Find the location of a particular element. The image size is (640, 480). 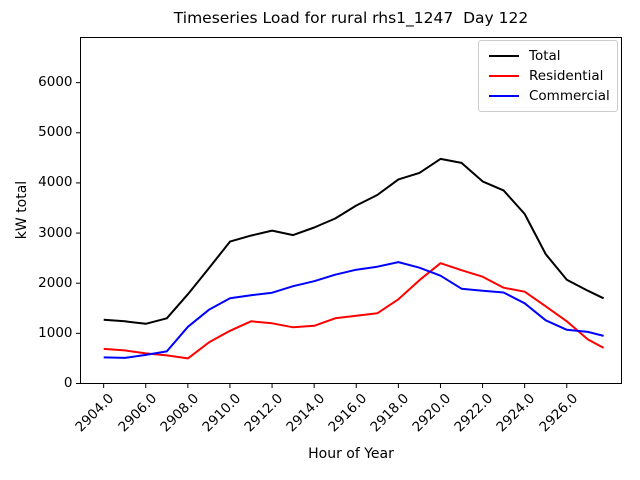

legend-entry-residential: Residential is located at coordinates (553, 76).